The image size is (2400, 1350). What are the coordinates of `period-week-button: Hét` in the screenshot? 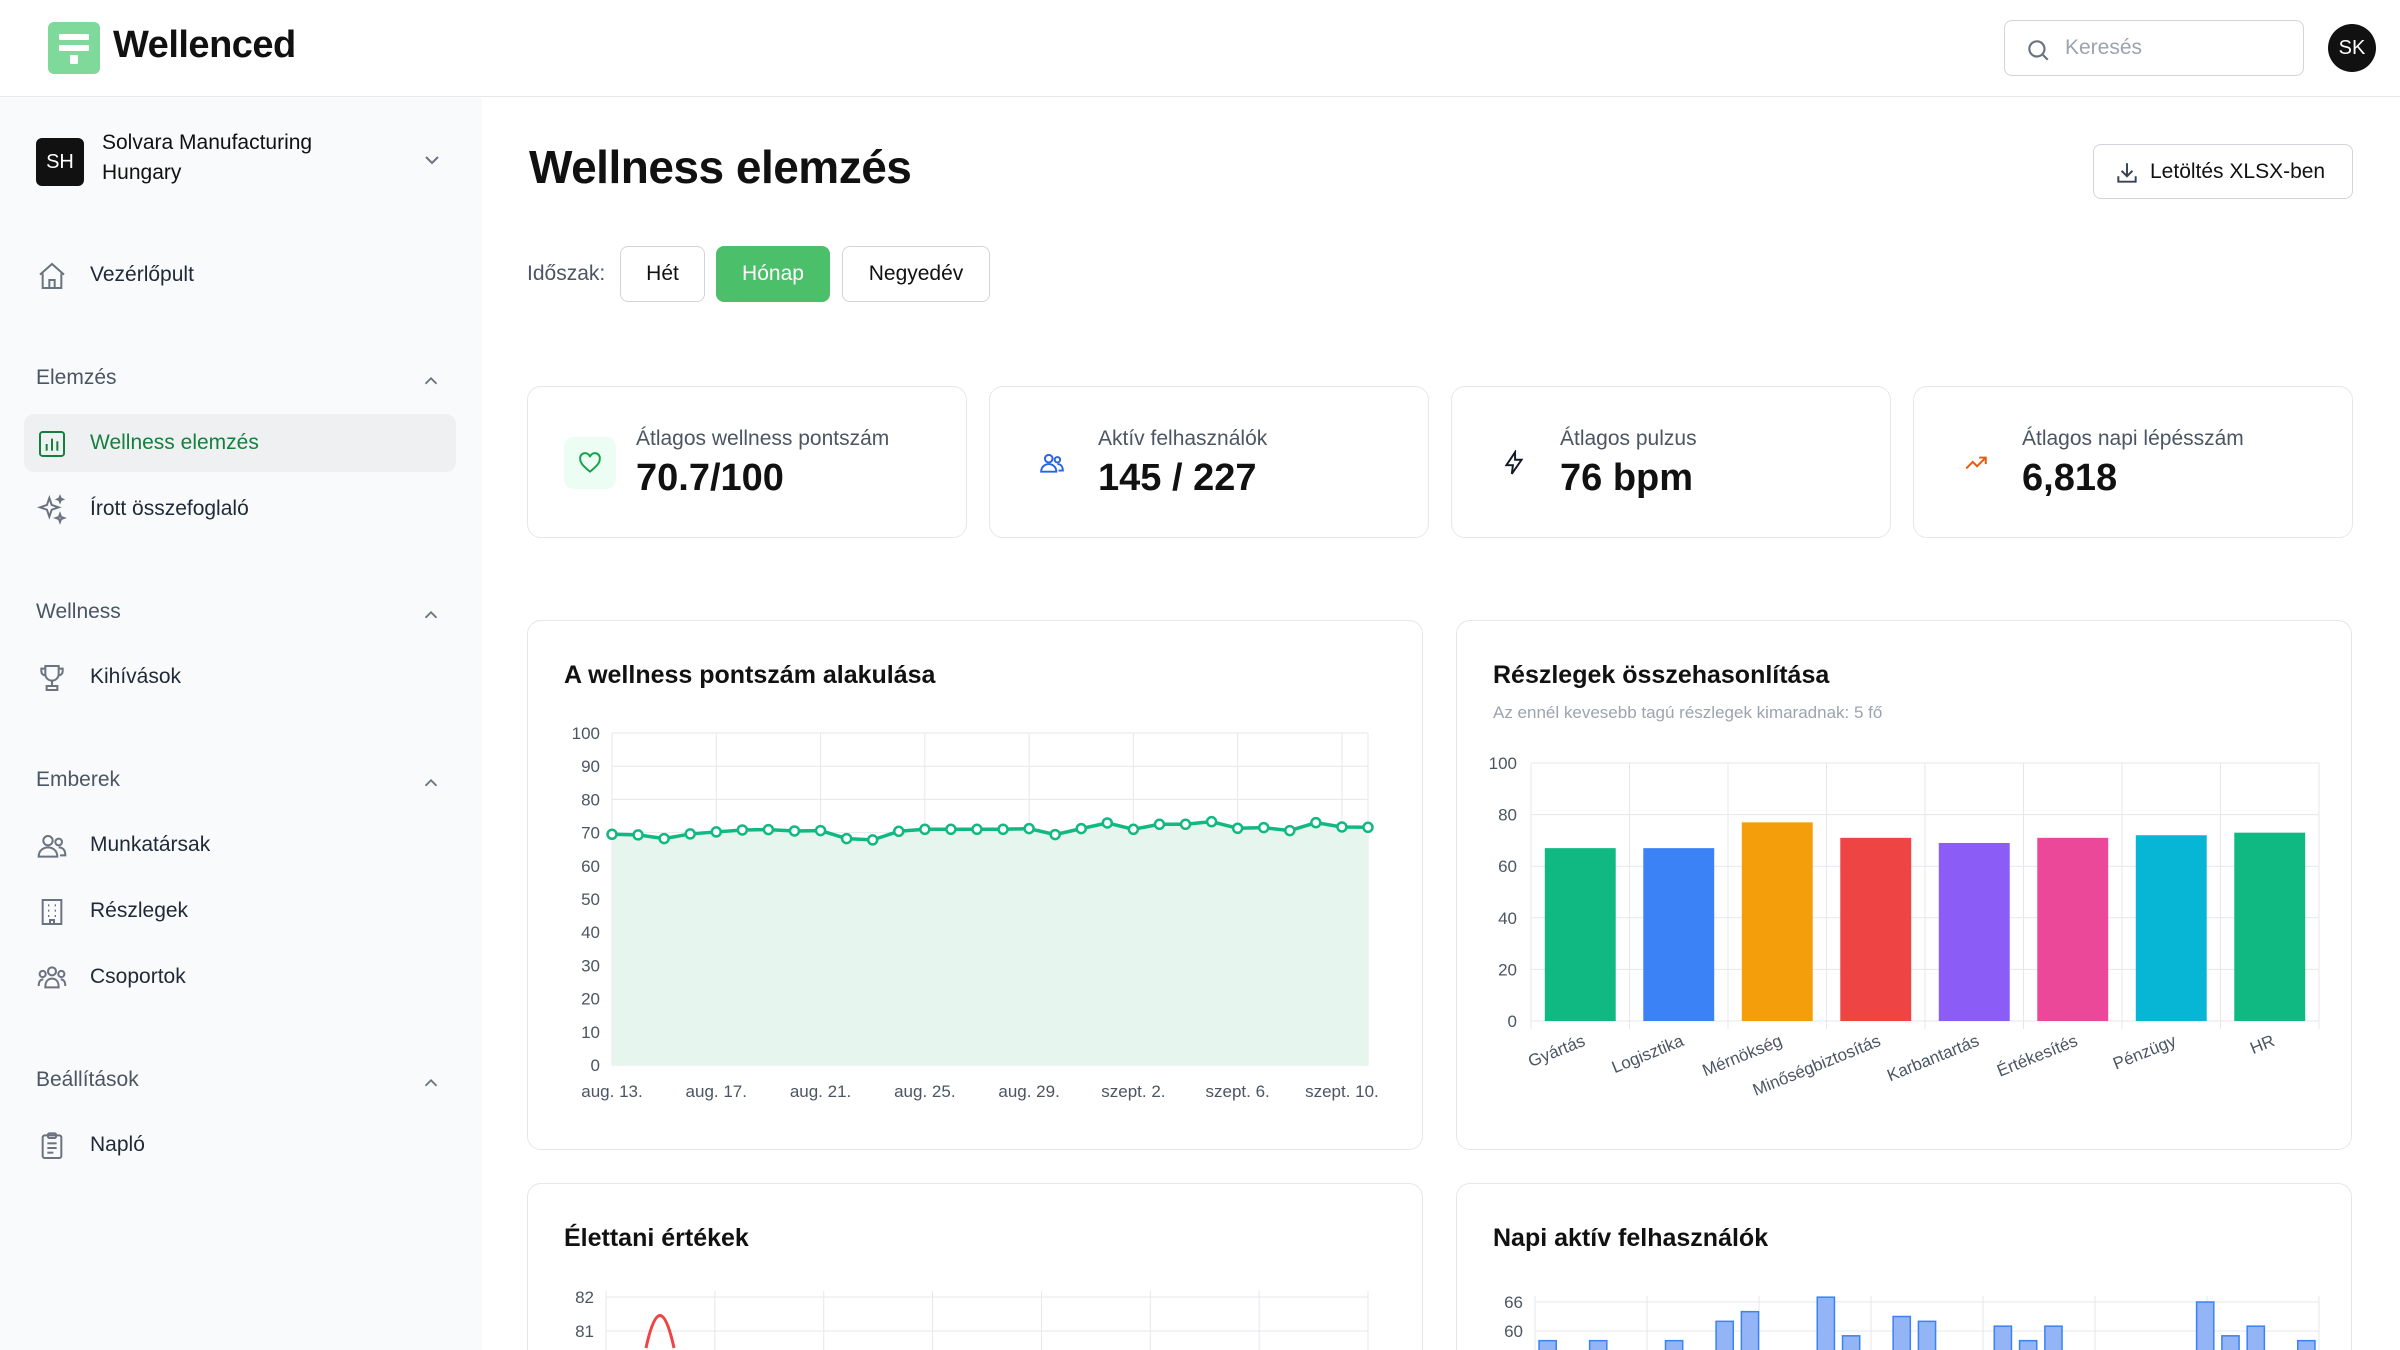 It's located at (662, 274).